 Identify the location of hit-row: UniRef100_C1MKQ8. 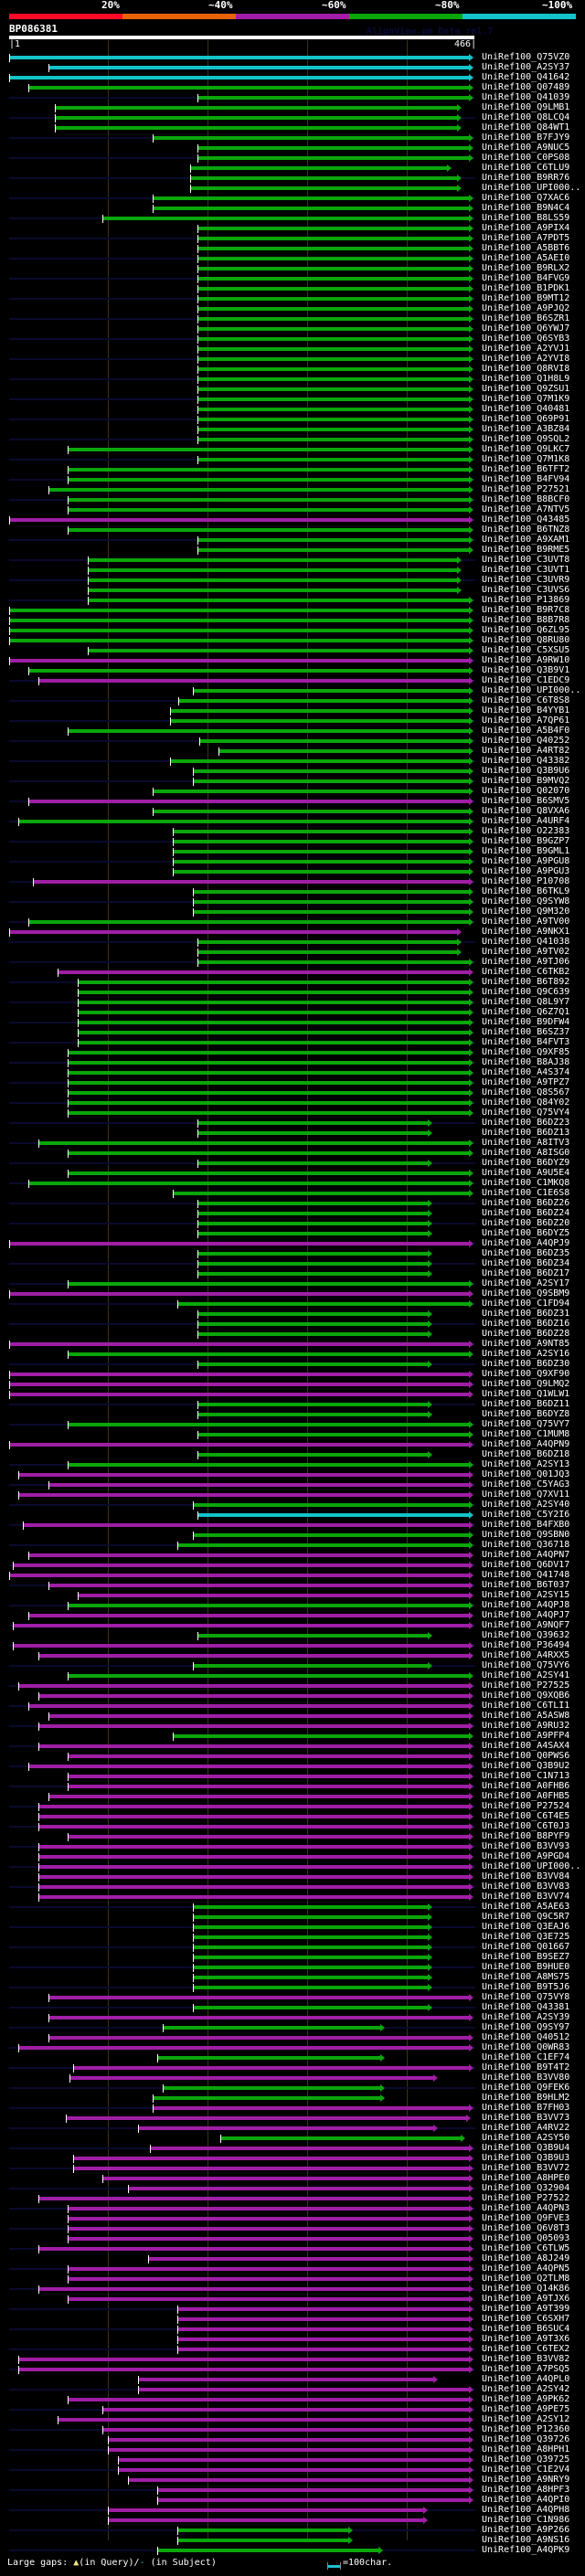
(293, 1183).